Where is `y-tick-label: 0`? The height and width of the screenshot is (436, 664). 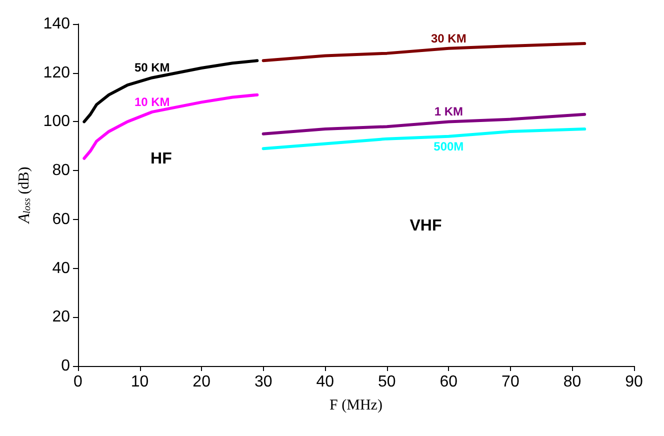 y-tick-label: 0 is located at coordinates (65, 366).